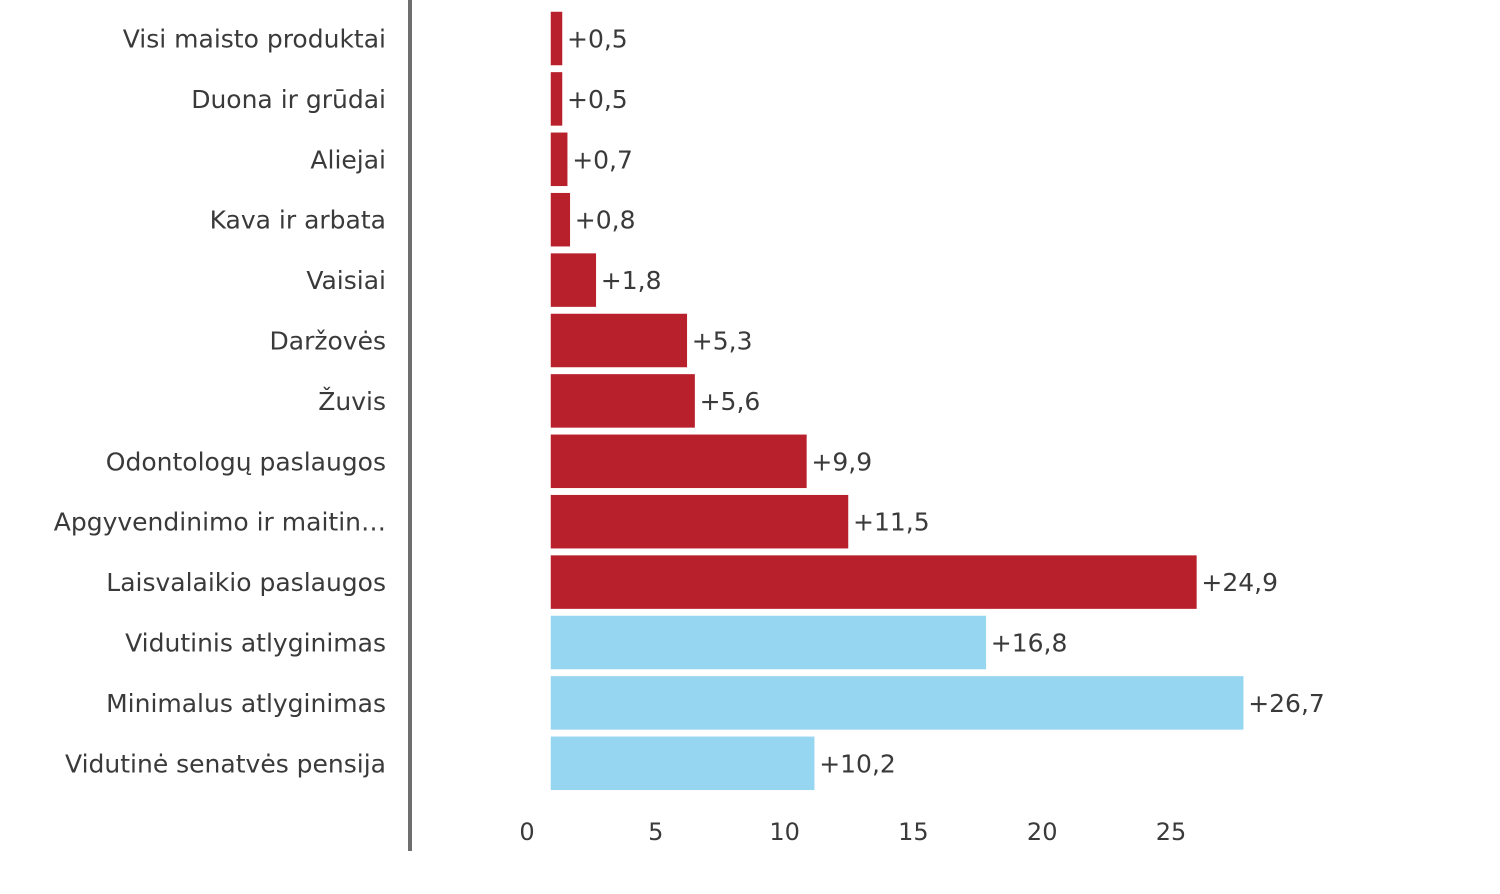 The width and height of the screenshot is (1500, 894). What do you see at coordinates (246, 582) in the screenshot?
I see `category-label-9: Laisvalaikio paslaugos` at bounding box center [246, 582].